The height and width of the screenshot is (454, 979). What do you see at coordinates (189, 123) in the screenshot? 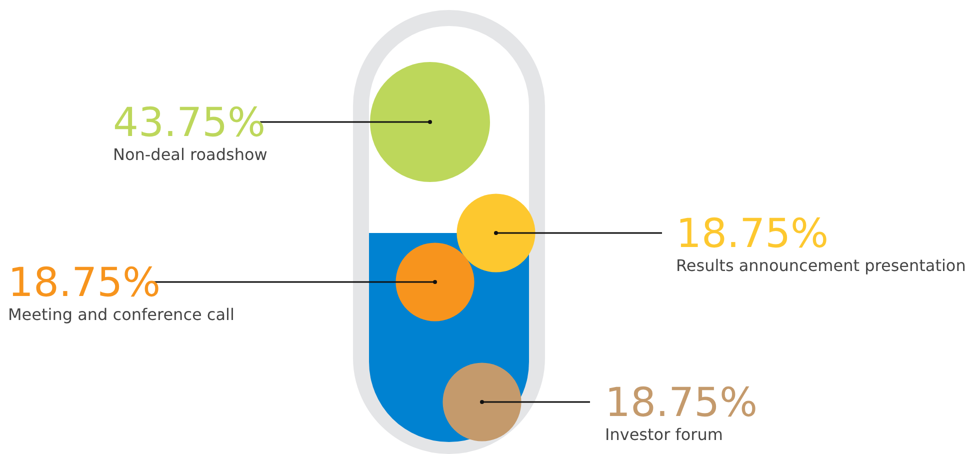
I see `data-label: 43.75%` at bounding box center [189, 123].